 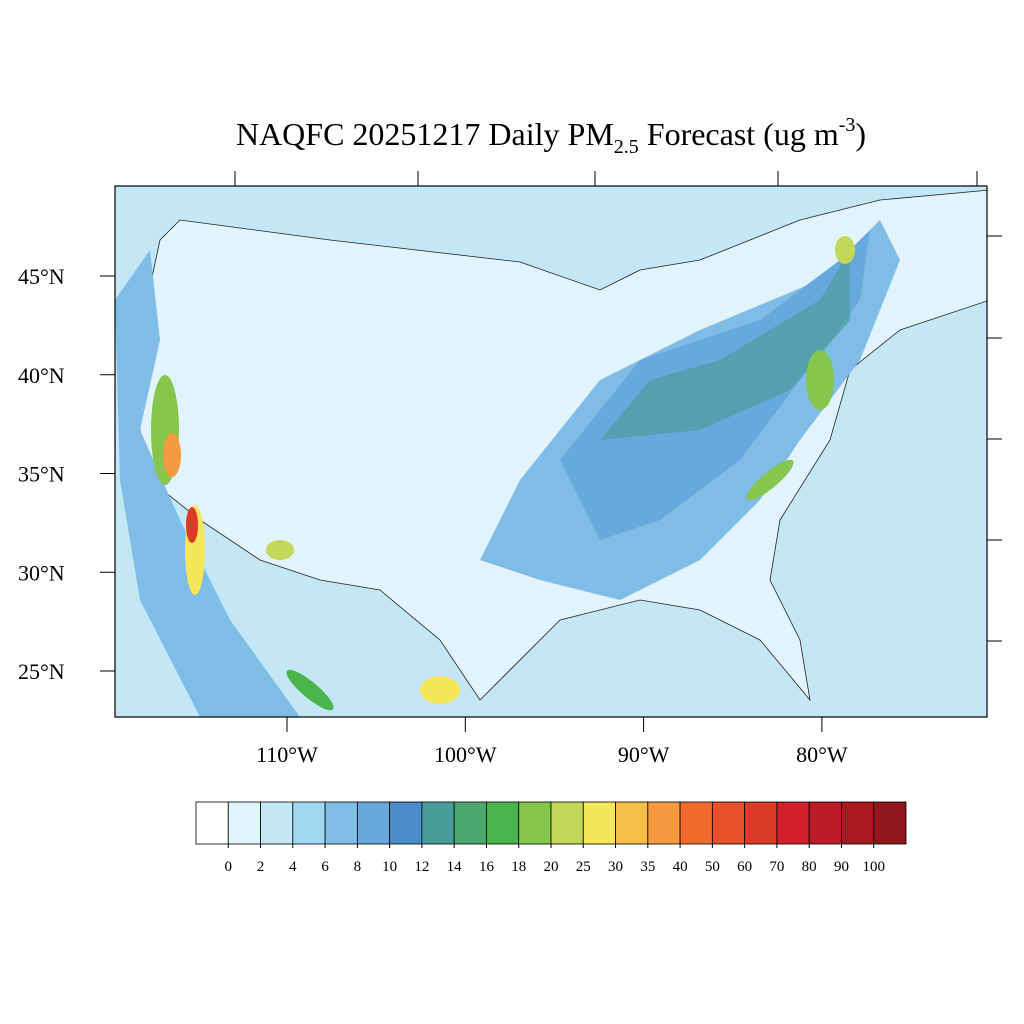 What do you see at coordinates (455, 867) in the screenshot?
I see `colorbar-label: 14` at bounding box center [455, 867].